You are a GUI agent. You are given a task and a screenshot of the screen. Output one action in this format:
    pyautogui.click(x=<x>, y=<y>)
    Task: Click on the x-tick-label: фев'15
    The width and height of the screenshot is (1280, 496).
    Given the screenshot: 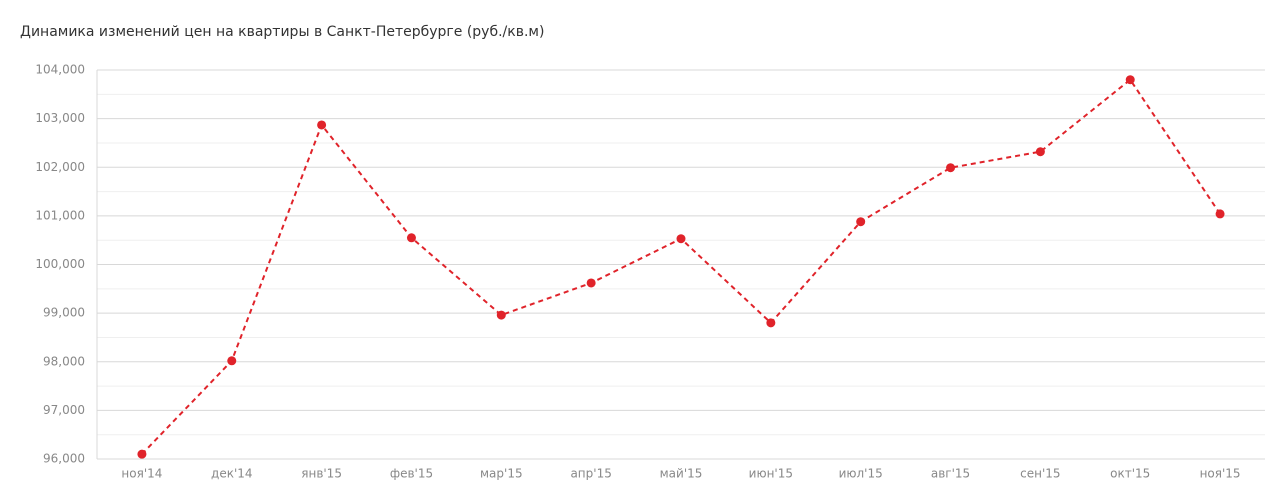 What is the action you would take?
    pyautogui.click(x=411, y=474)
    